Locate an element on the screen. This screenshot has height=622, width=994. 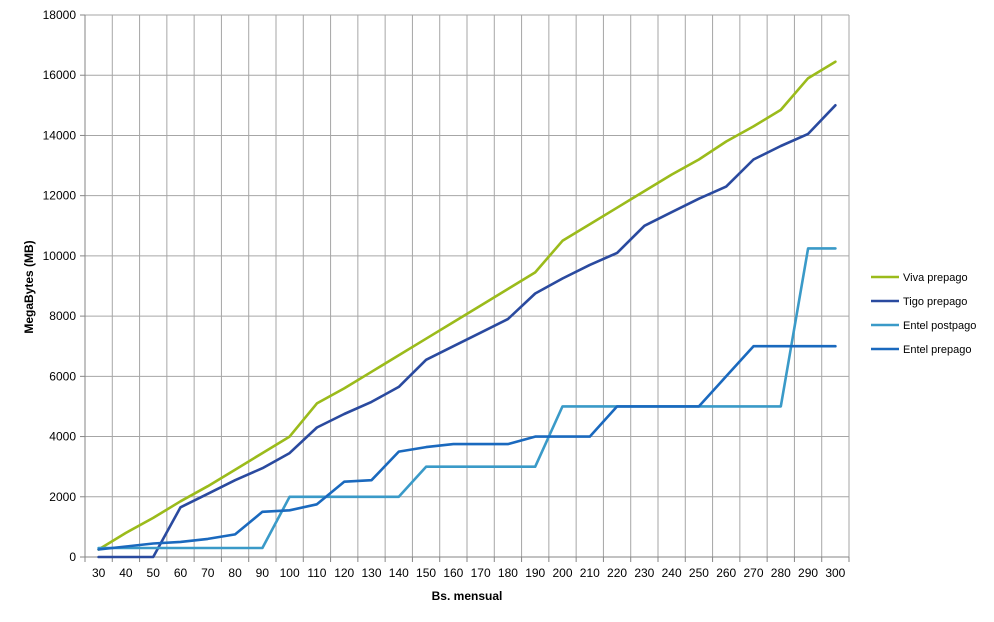
x-tick-label: 90 is located at coordinates (263, 573).